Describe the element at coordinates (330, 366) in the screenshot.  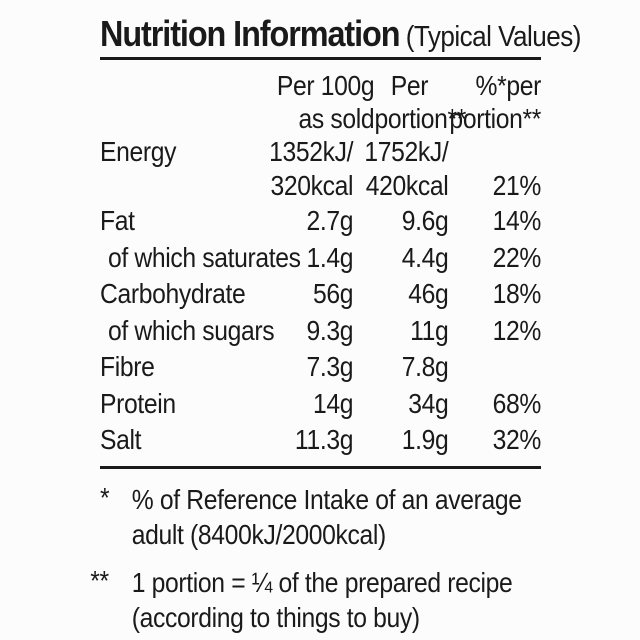
I see `per-100g-value: 7.3g` at that location.